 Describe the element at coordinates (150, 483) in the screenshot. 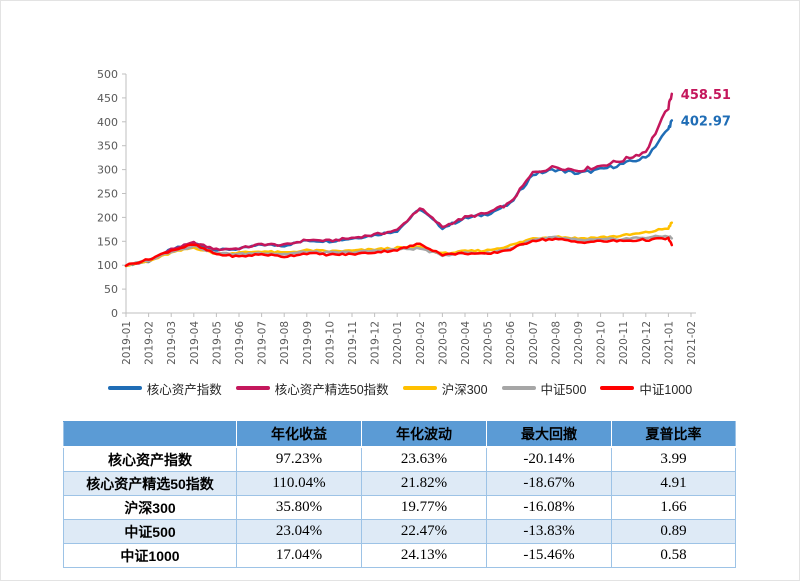

I see `row-label: 核心资产精选50指数` at that location.